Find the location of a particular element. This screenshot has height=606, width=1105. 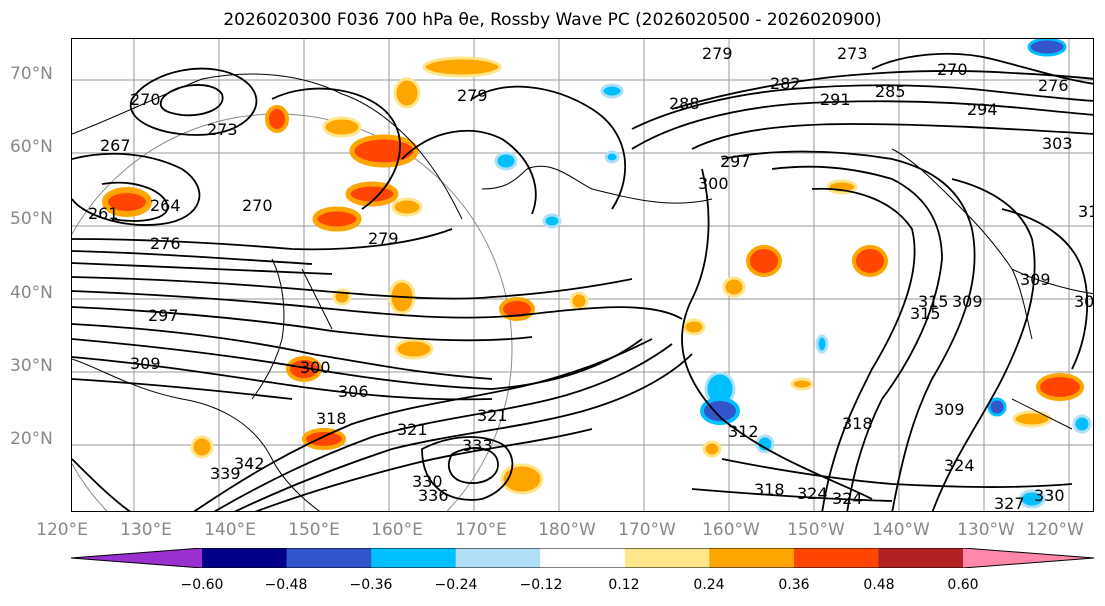

contour-label: 261 is located at coordinates (103, 213).